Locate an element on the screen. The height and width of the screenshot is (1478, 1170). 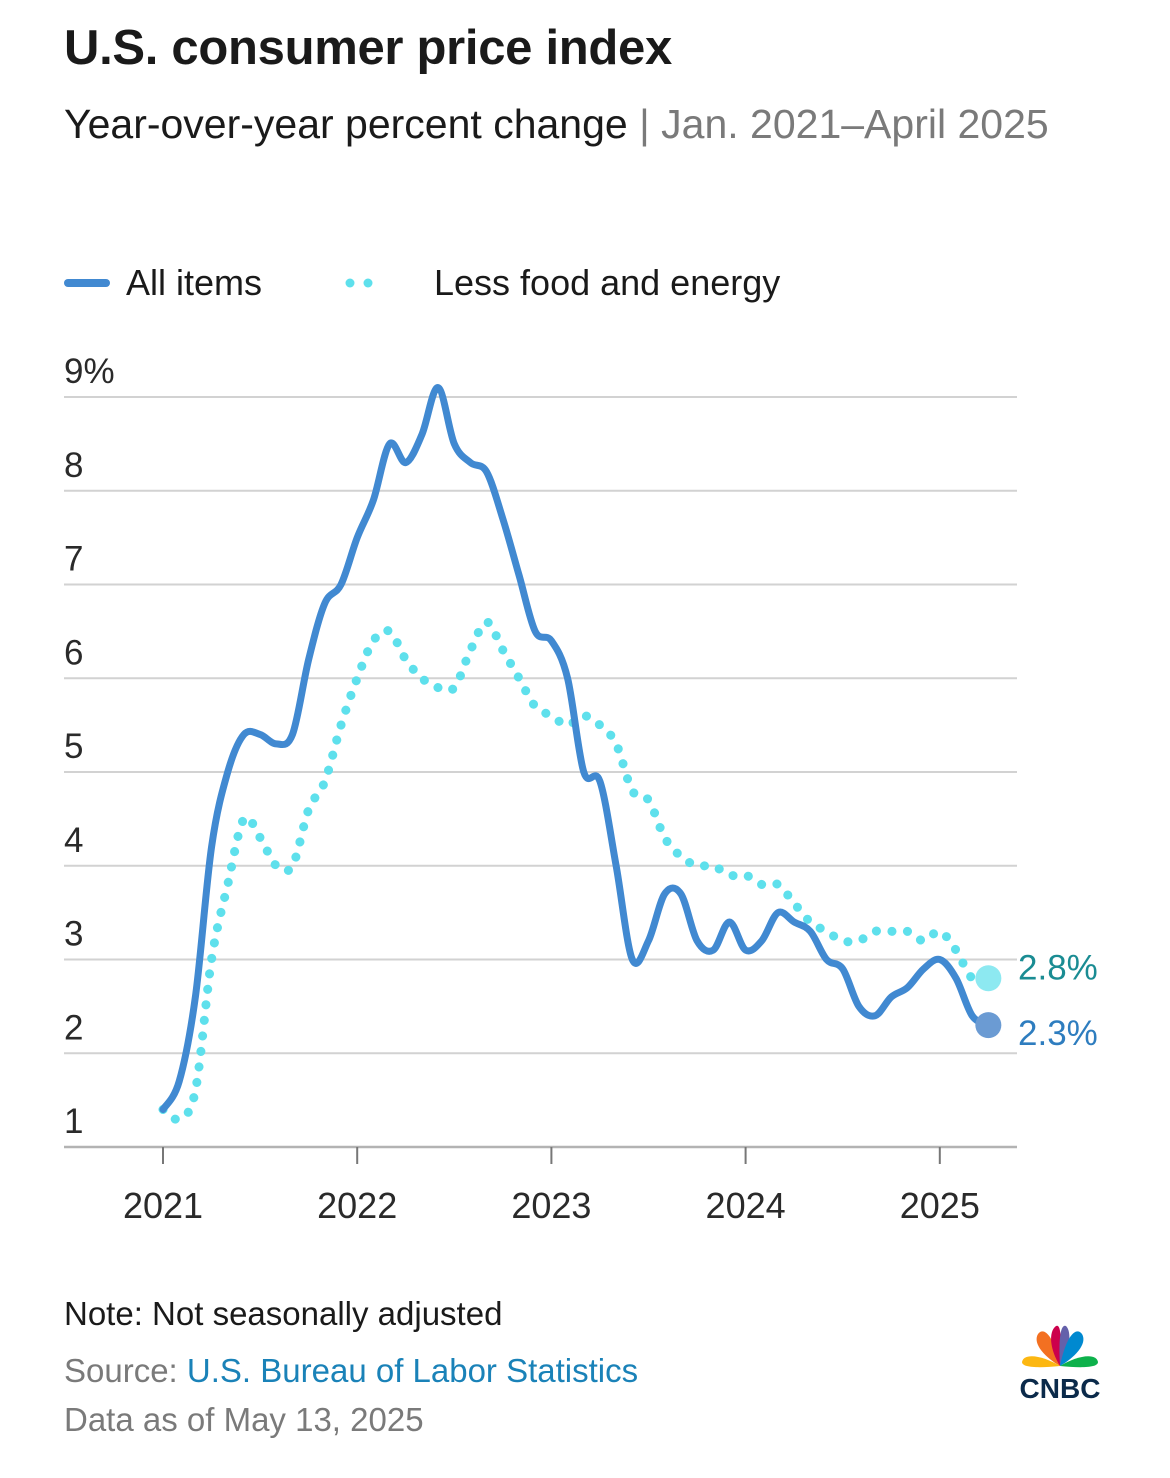
y-tick-label-9: 9% is located at coordinates (89, 371).